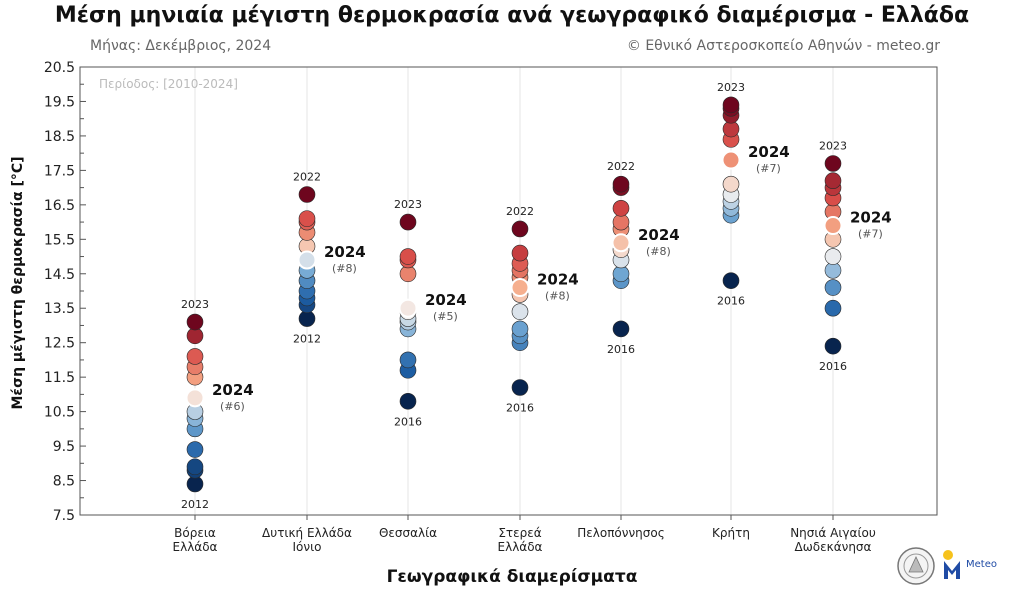 This screenshot has width=1024, height=593. I want to click on y-tick-label: 16.5, so click(59, 206).